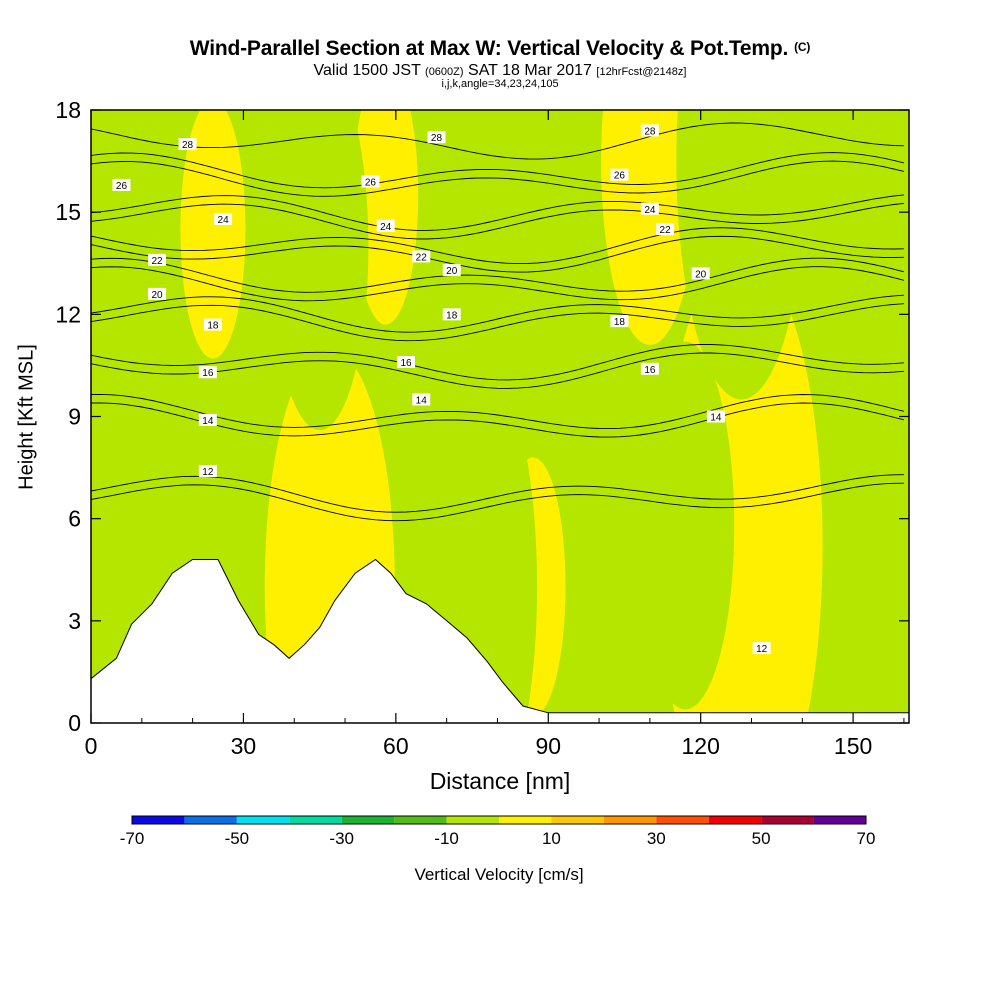 Image resolution: width=1000 pixels, height=1000 pixels. I want to click on x-tick-label: 90, so click(548, 746).